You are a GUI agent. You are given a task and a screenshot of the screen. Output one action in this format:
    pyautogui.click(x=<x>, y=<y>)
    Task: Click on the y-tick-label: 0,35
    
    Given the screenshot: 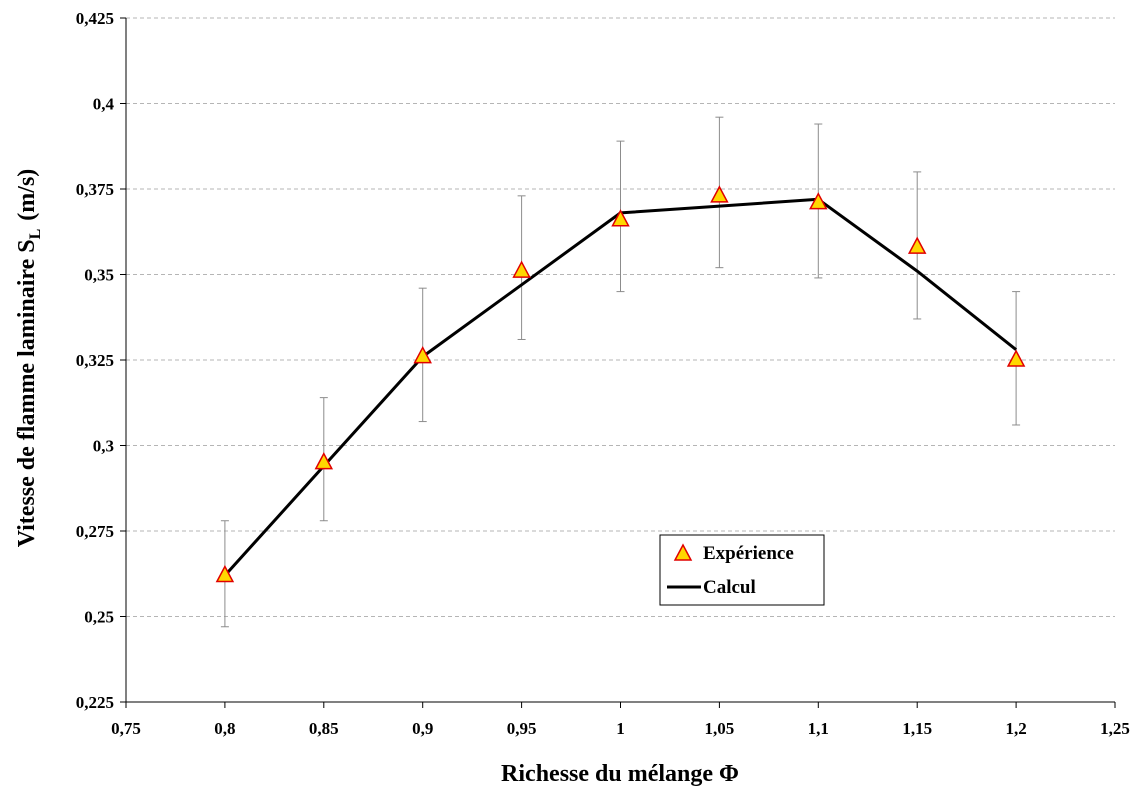 What is the action you would take?
    pyautogui.click(x=99, y=275)
    